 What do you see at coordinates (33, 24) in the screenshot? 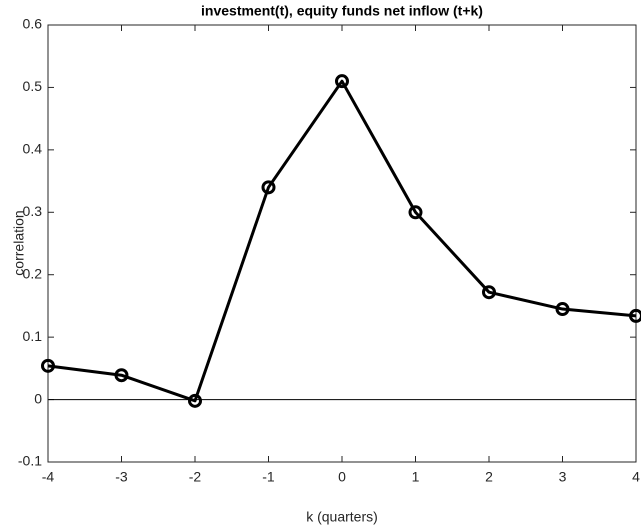
I see `y-tick-label: 0.6` at bounding box center [33, 24].